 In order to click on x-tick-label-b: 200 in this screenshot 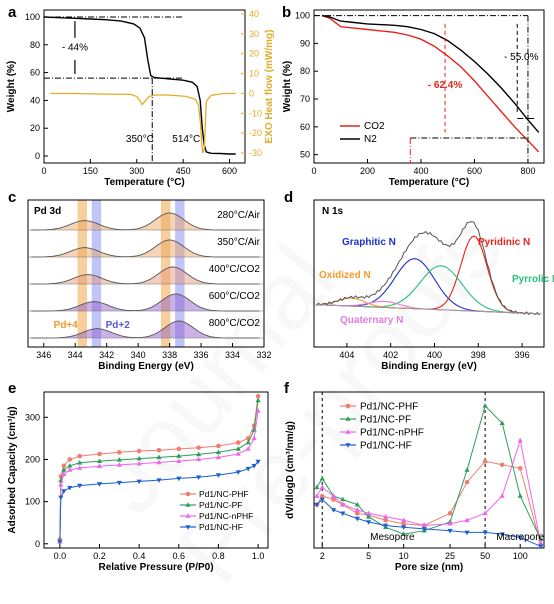, I will do `click(367, 171)`.